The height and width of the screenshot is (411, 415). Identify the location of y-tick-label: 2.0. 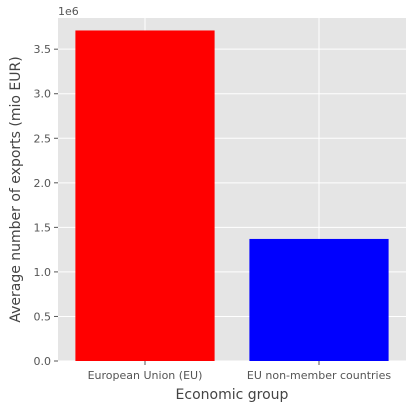
(43, 183).